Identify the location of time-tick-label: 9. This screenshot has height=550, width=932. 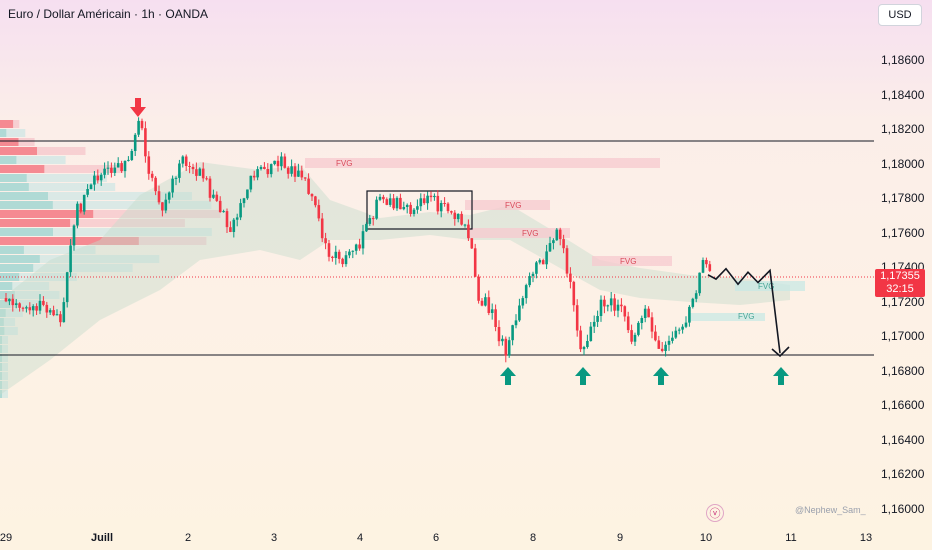
(620, 538).